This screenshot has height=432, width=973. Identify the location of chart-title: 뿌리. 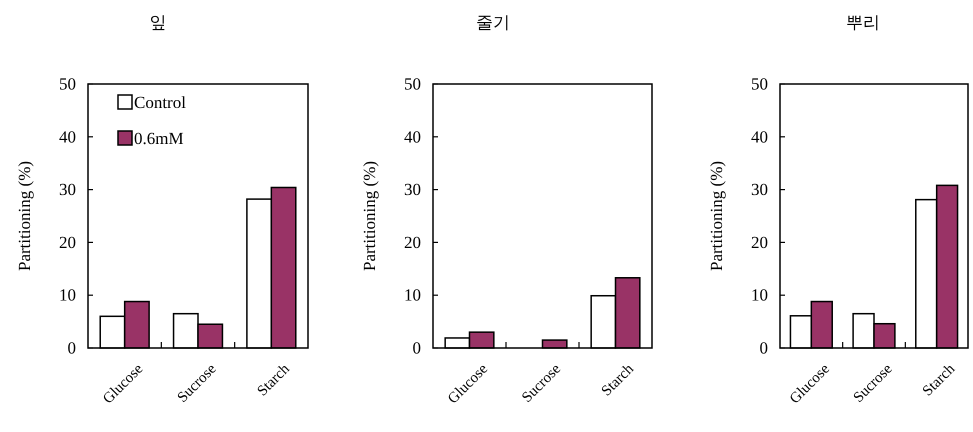
(863, 23).